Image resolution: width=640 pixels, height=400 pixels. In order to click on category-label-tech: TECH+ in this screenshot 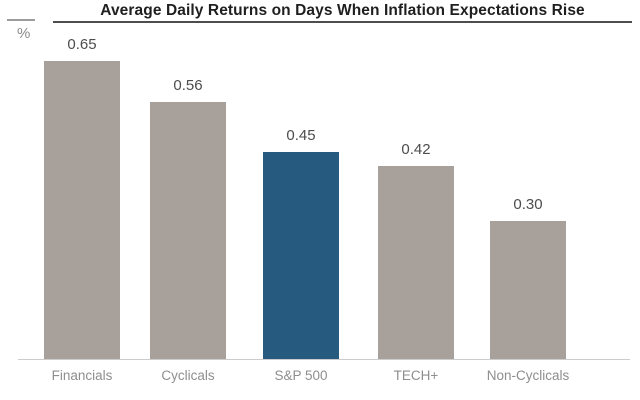, I will do `click(416, 375)`.